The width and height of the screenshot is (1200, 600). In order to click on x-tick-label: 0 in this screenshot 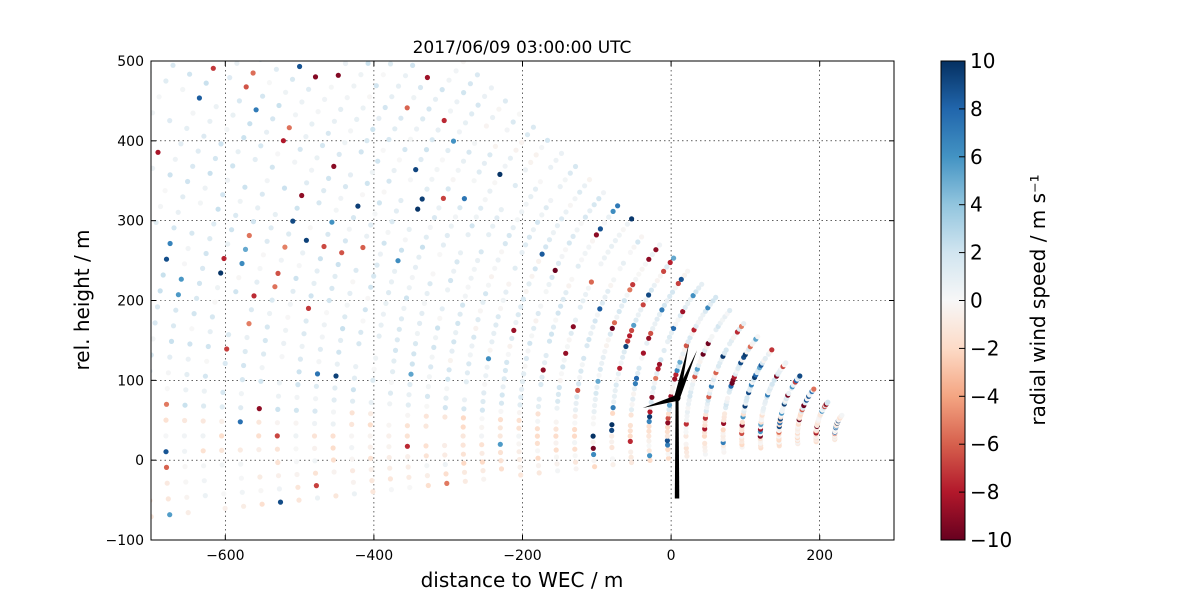, I will do `click(671, 556)`.